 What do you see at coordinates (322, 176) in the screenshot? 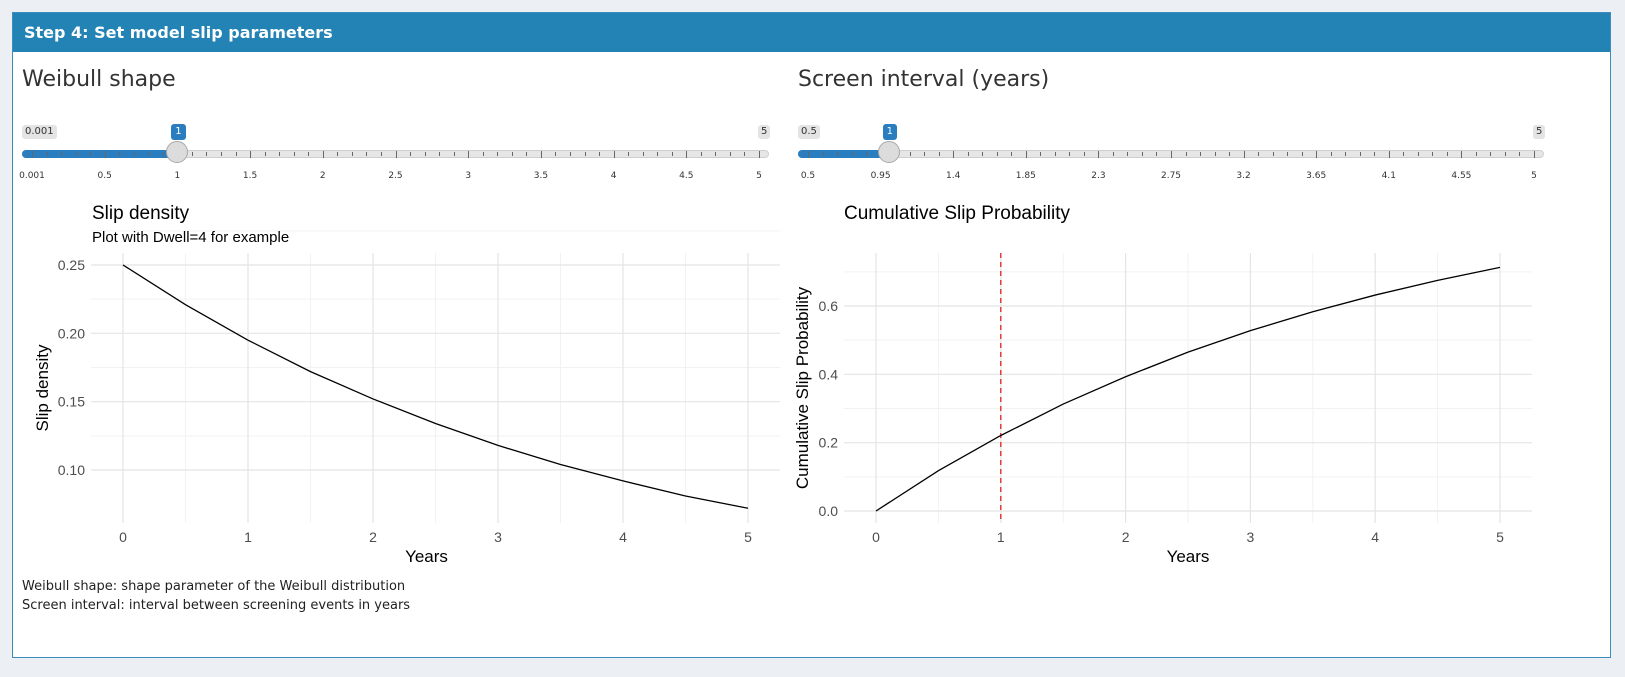
I see `weibull-slider-tick-label: 2` at bounding box center [322, 176].